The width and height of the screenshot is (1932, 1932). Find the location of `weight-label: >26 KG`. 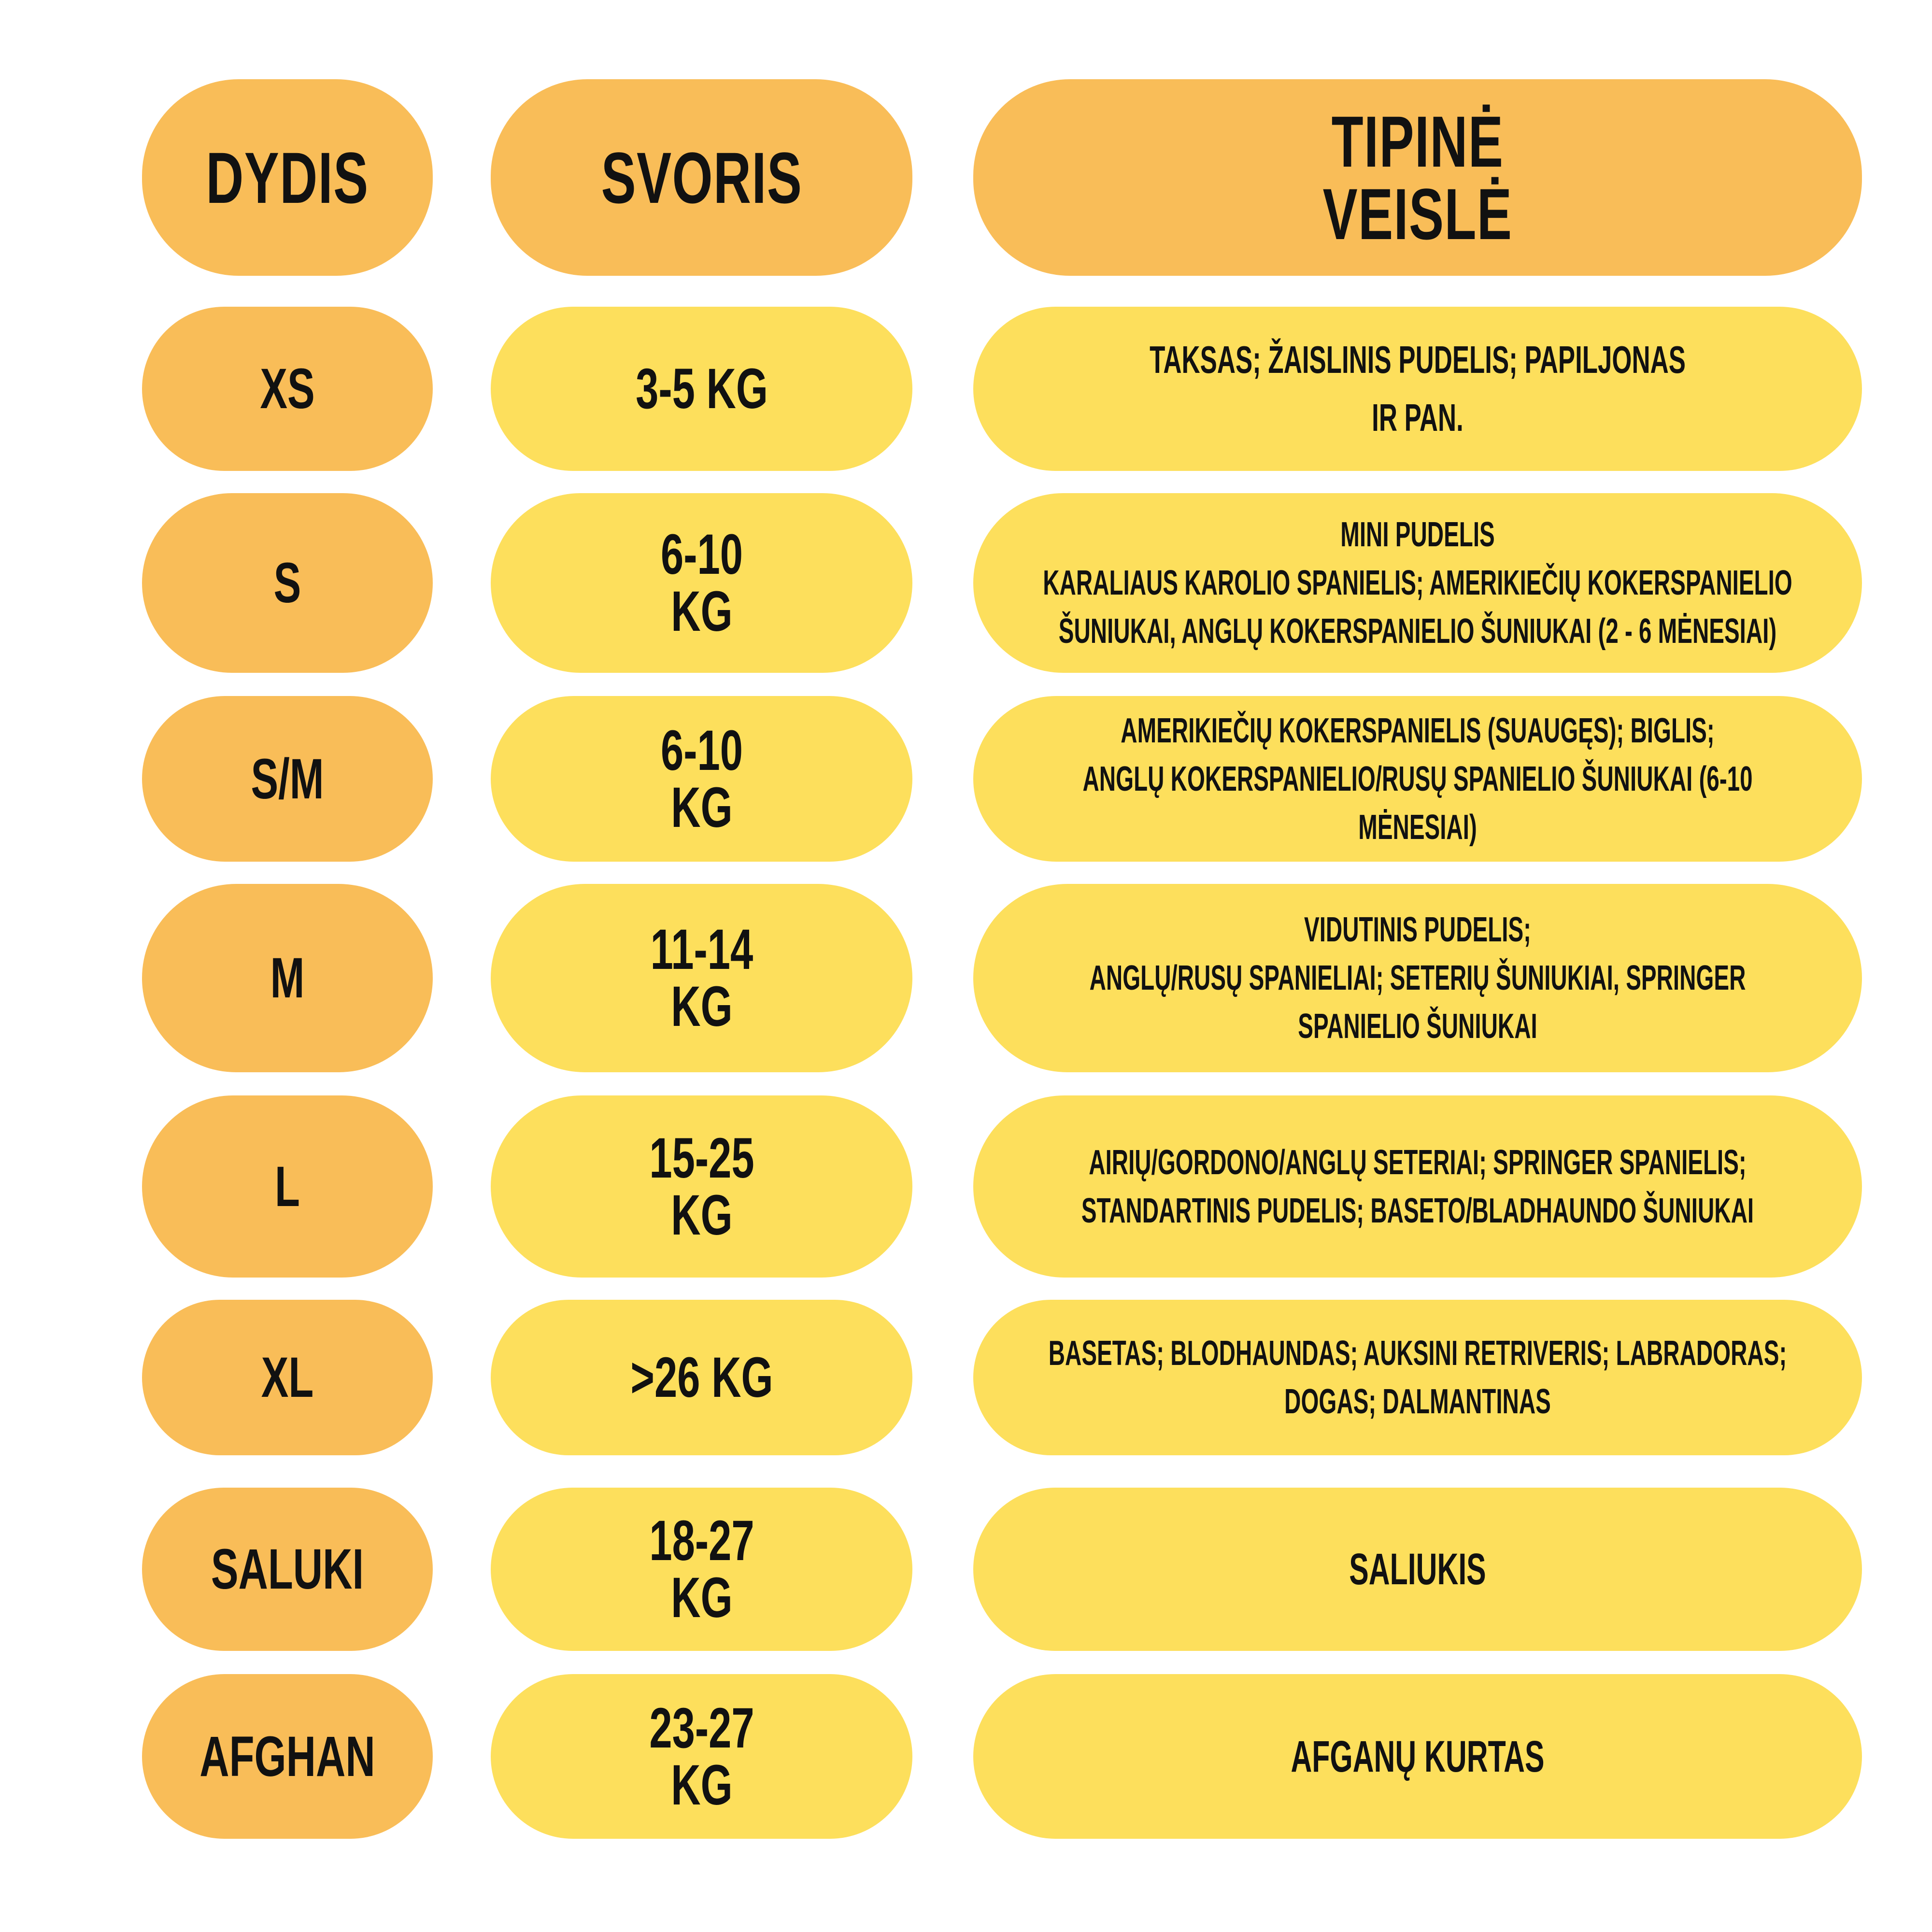

weight-label: >26 KG is located at coordinates (701, 1377).